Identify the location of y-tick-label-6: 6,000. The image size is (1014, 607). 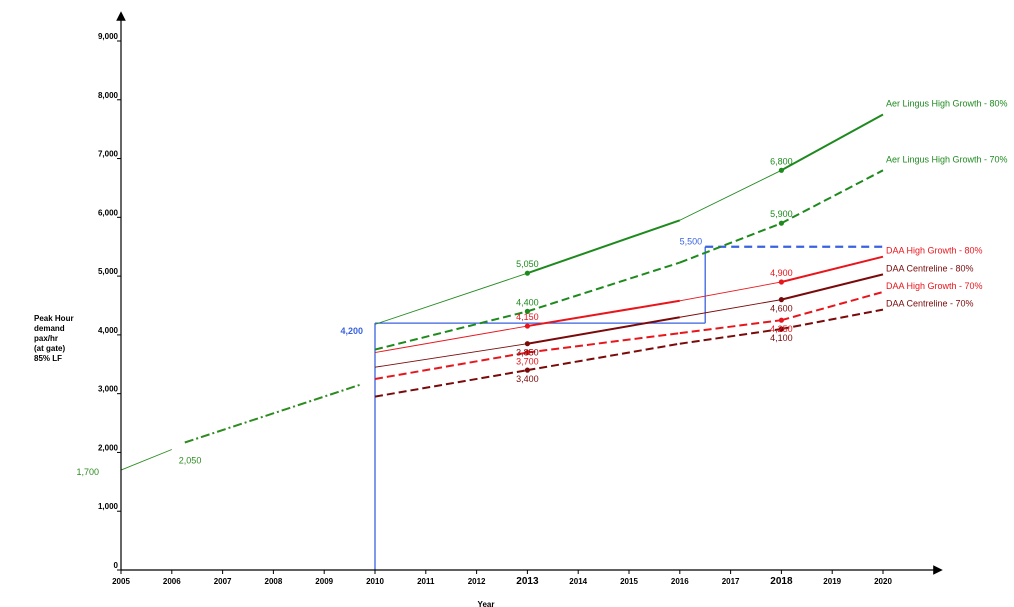
(108, 212).